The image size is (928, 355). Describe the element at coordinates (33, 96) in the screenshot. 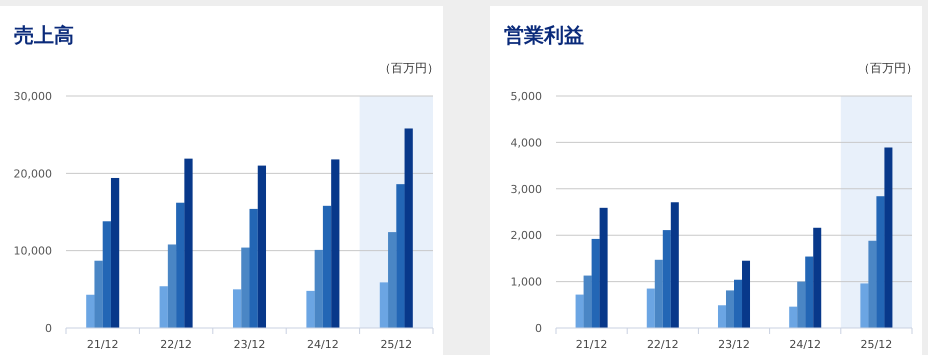

I see `y-tick-label: 30,000` at that location.